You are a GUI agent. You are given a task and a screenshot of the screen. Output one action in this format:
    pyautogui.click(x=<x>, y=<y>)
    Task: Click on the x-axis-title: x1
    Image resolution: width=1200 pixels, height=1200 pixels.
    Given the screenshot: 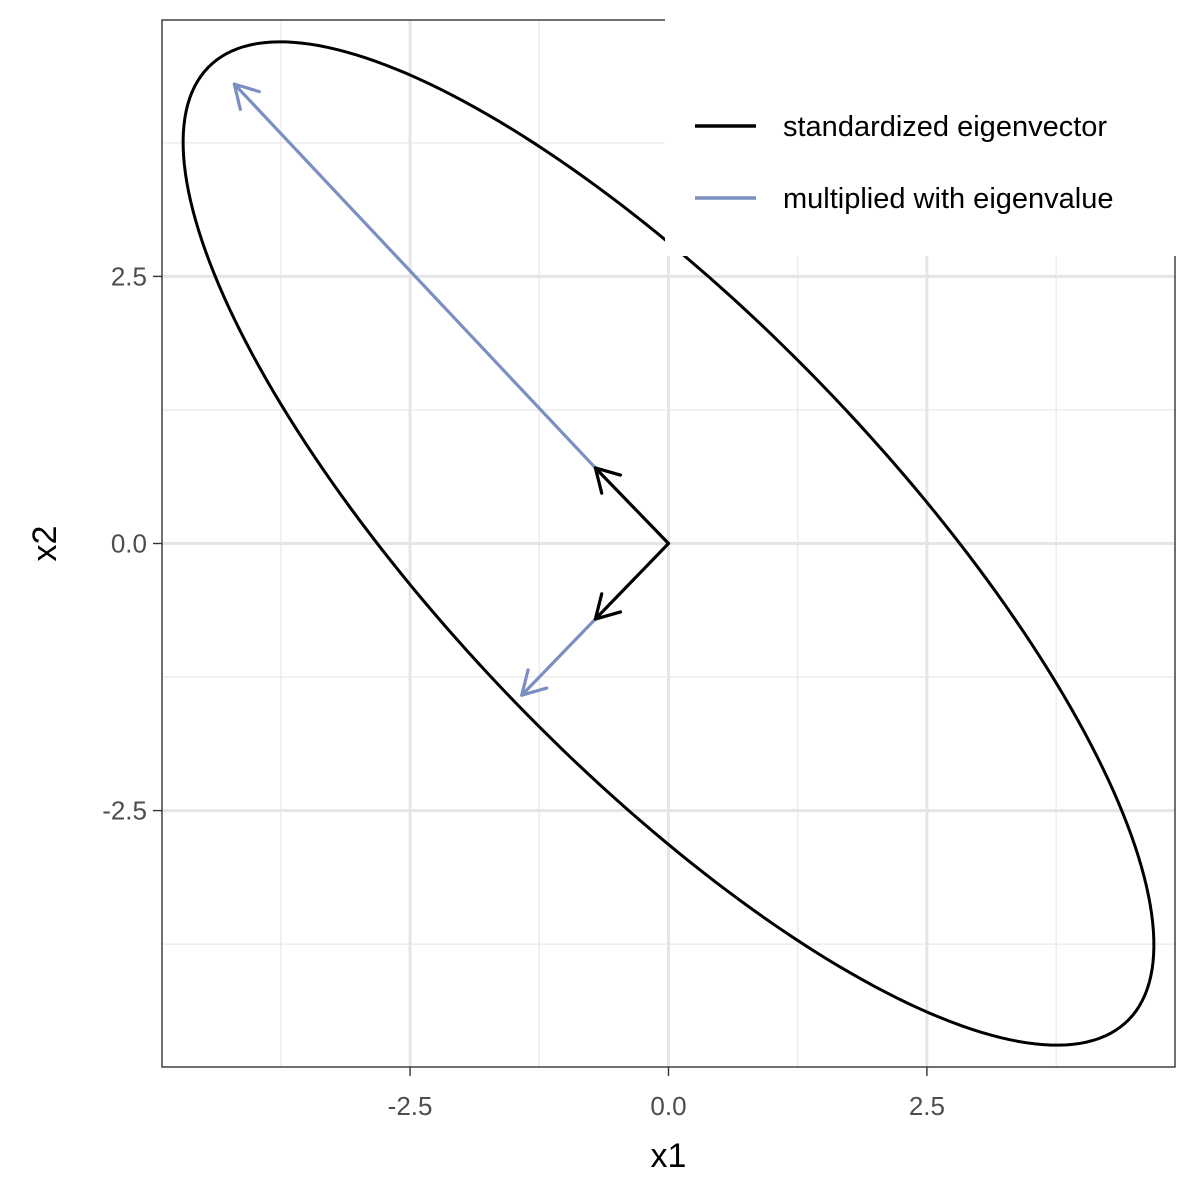 What is the action you would take?
    pyautogui.click(x=669, y=1156)
    